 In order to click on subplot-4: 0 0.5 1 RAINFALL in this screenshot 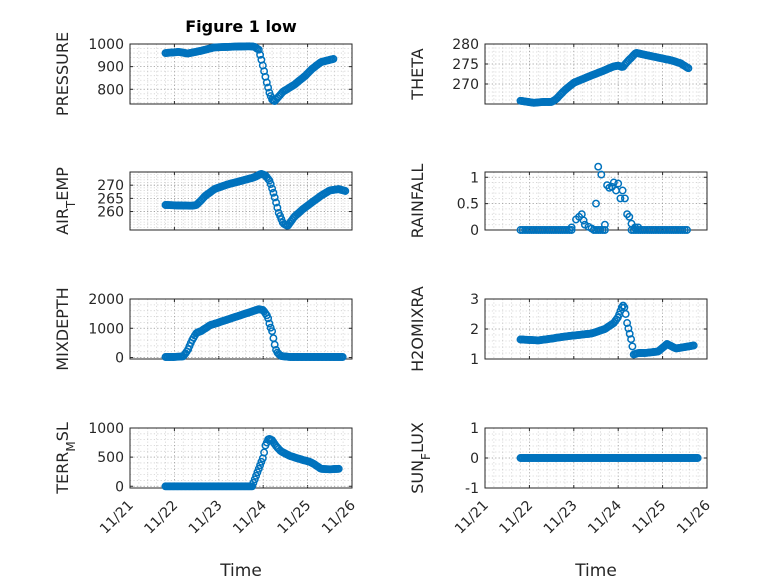, I will do `click(558, 200)`.